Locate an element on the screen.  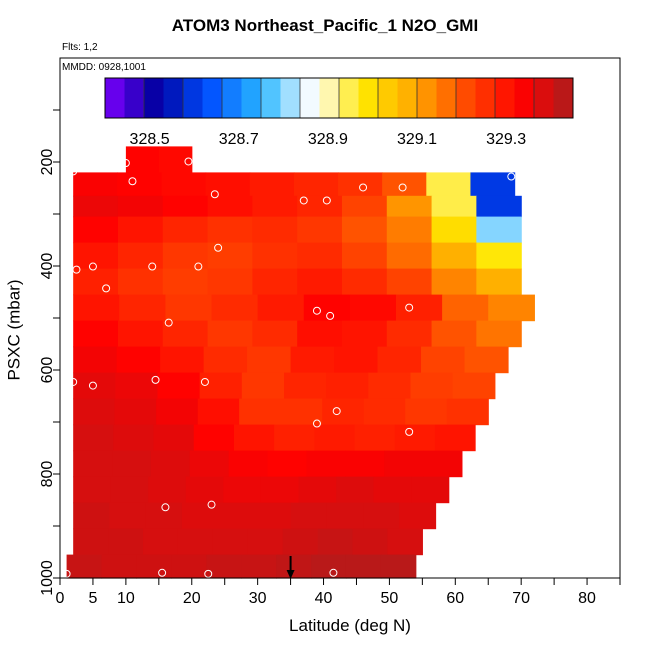
x-tick-label: 40 is located at coordinates (324, 598).